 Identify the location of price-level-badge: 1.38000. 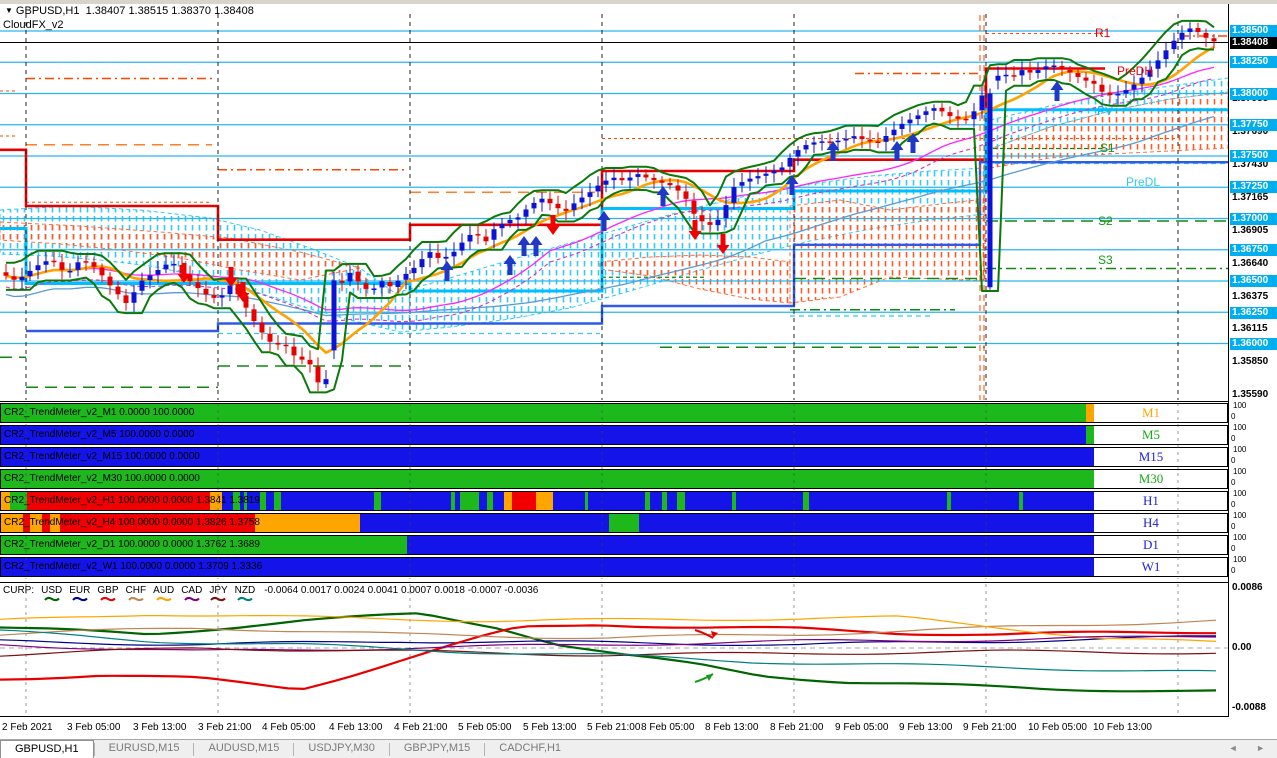
(1253, 94).